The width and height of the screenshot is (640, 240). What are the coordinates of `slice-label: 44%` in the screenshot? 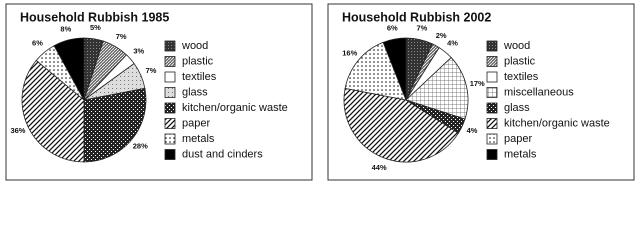 It's located at (379, 167).